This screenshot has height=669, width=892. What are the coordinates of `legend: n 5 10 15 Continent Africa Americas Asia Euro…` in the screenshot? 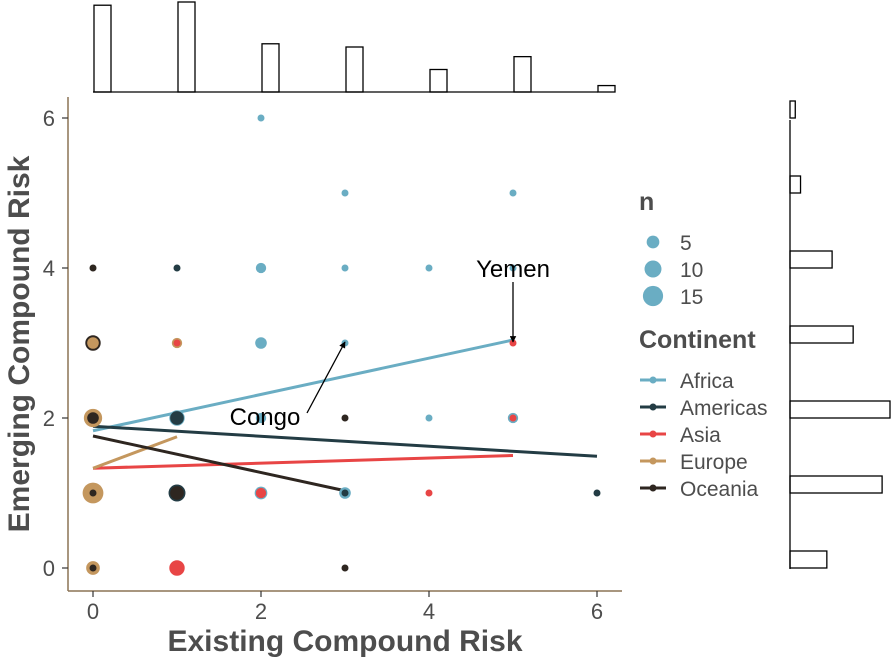 It's located at (703, 344).